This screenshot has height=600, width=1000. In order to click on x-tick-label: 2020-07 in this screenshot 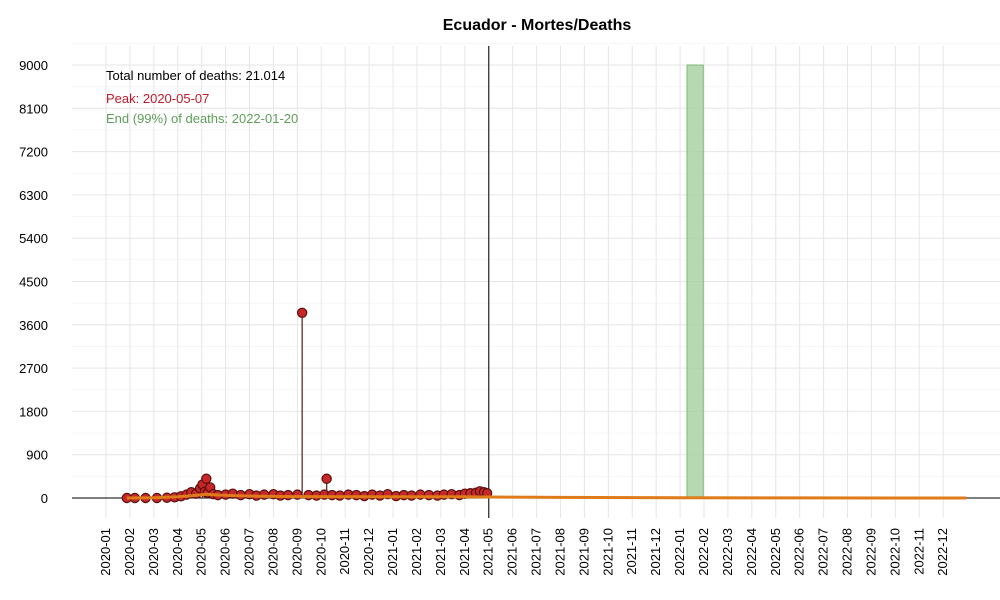, I will do `click(249, 552)`.